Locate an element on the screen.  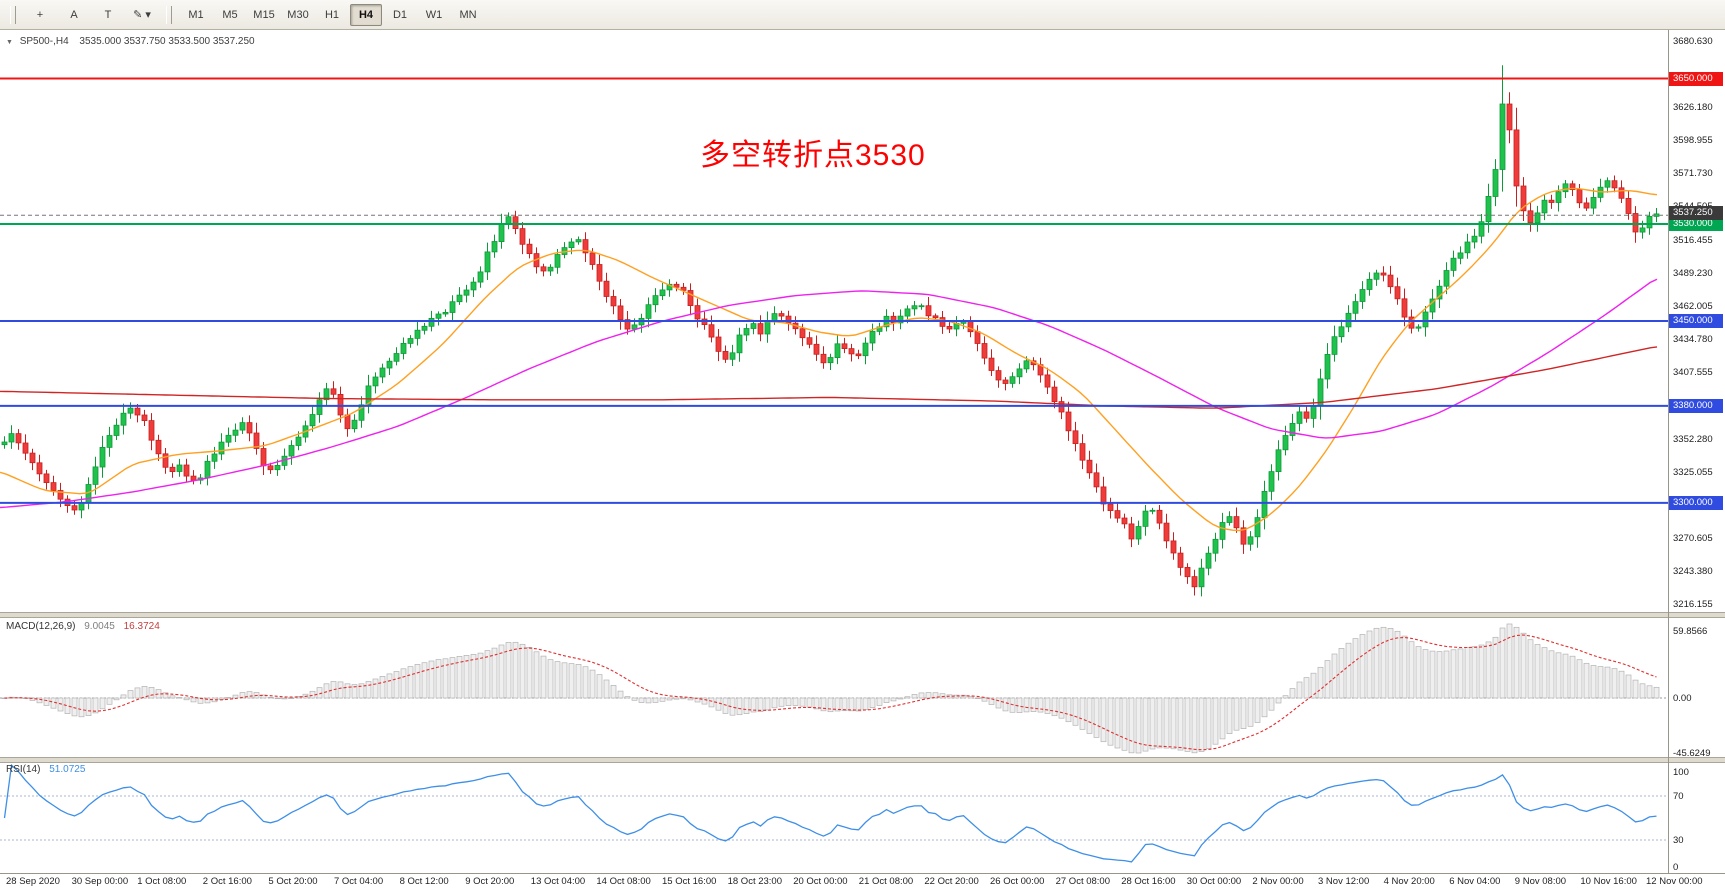
rsi-axis-label: 70 is located at coordinates (1678, 796).